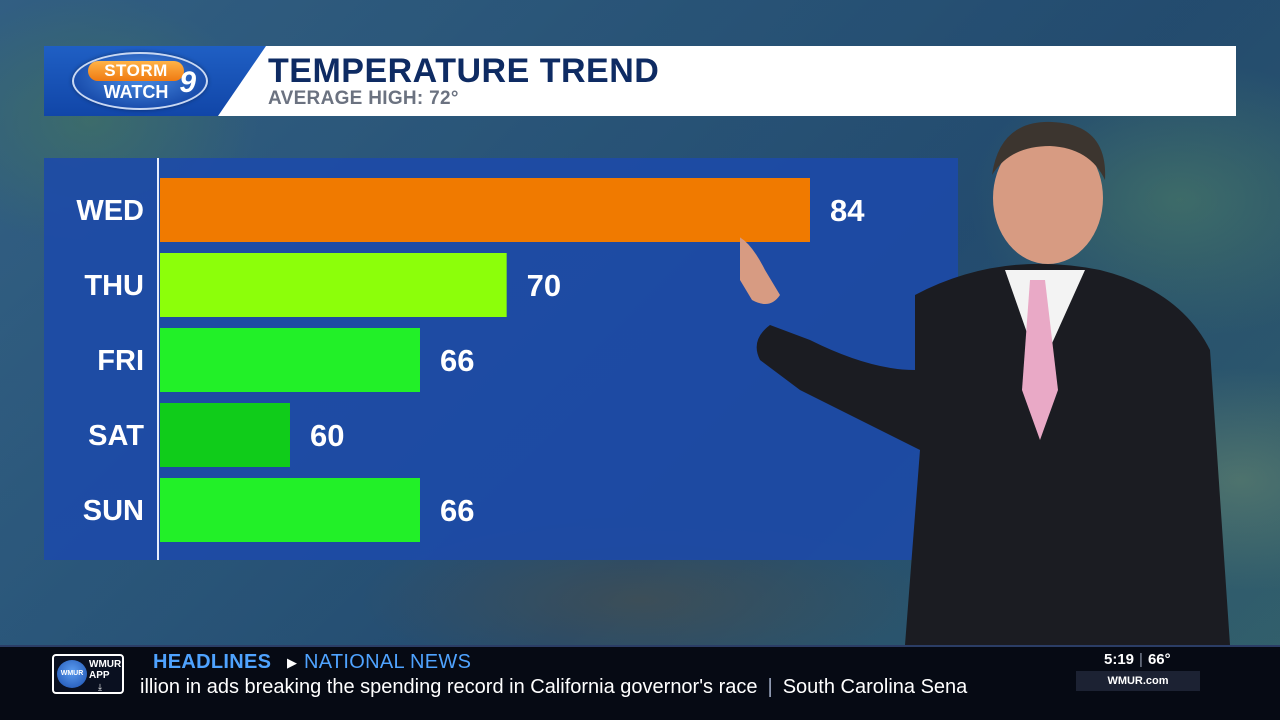 This screenshot has height=720, width=1280. What do you see at coordinates (292, 662) in the screenshot?
I see `play-arrow-icon: ▶` at bounding box center [292, 662].